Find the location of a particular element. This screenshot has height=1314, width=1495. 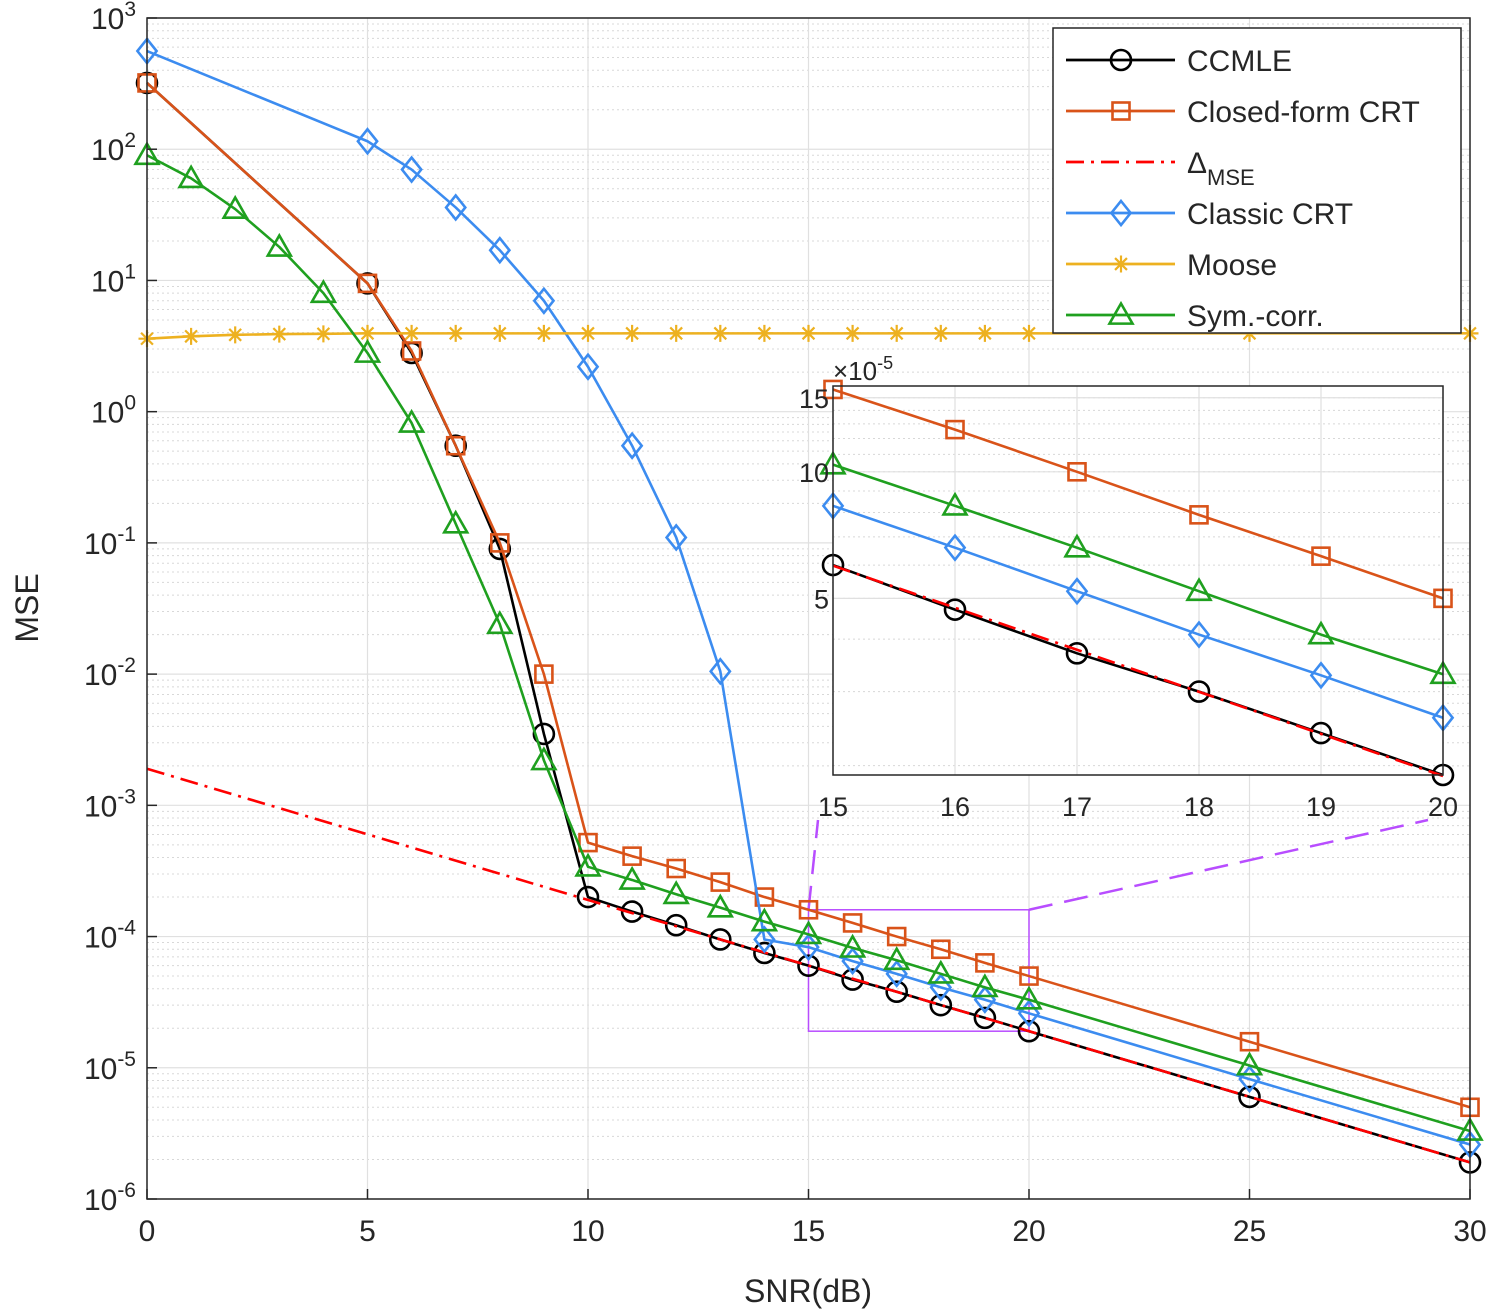

zoom-indicator is located at coordinates (1118, 925).